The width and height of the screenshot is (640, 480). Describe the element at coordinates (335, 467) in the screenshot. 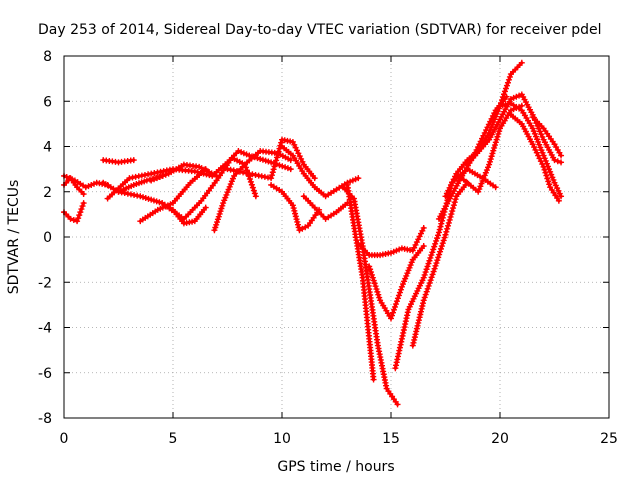

I see `x-axis-label: GPS time / hours` at that location.